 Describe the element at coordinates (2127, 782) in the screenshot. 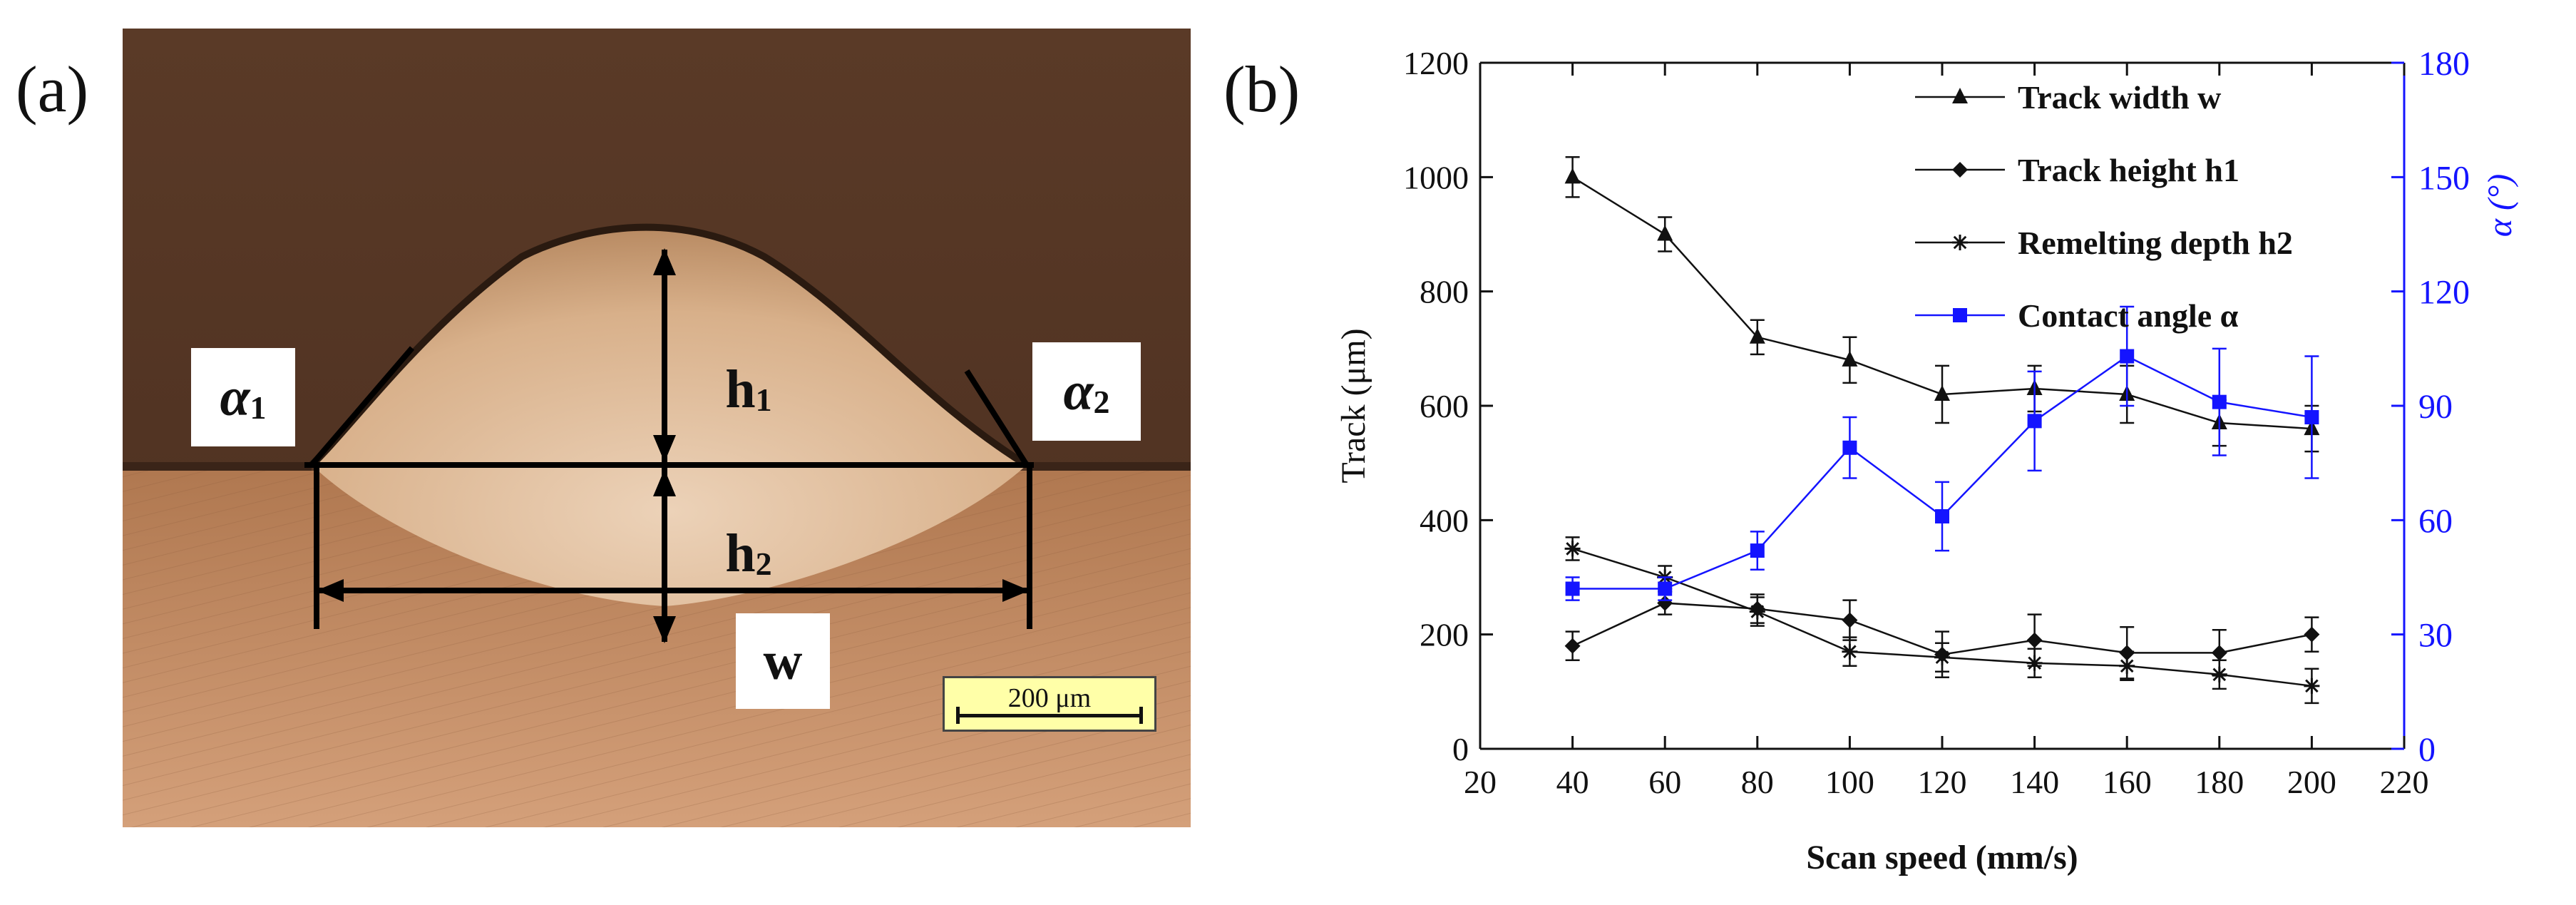

I see `x-tick-label: 160` at that location.